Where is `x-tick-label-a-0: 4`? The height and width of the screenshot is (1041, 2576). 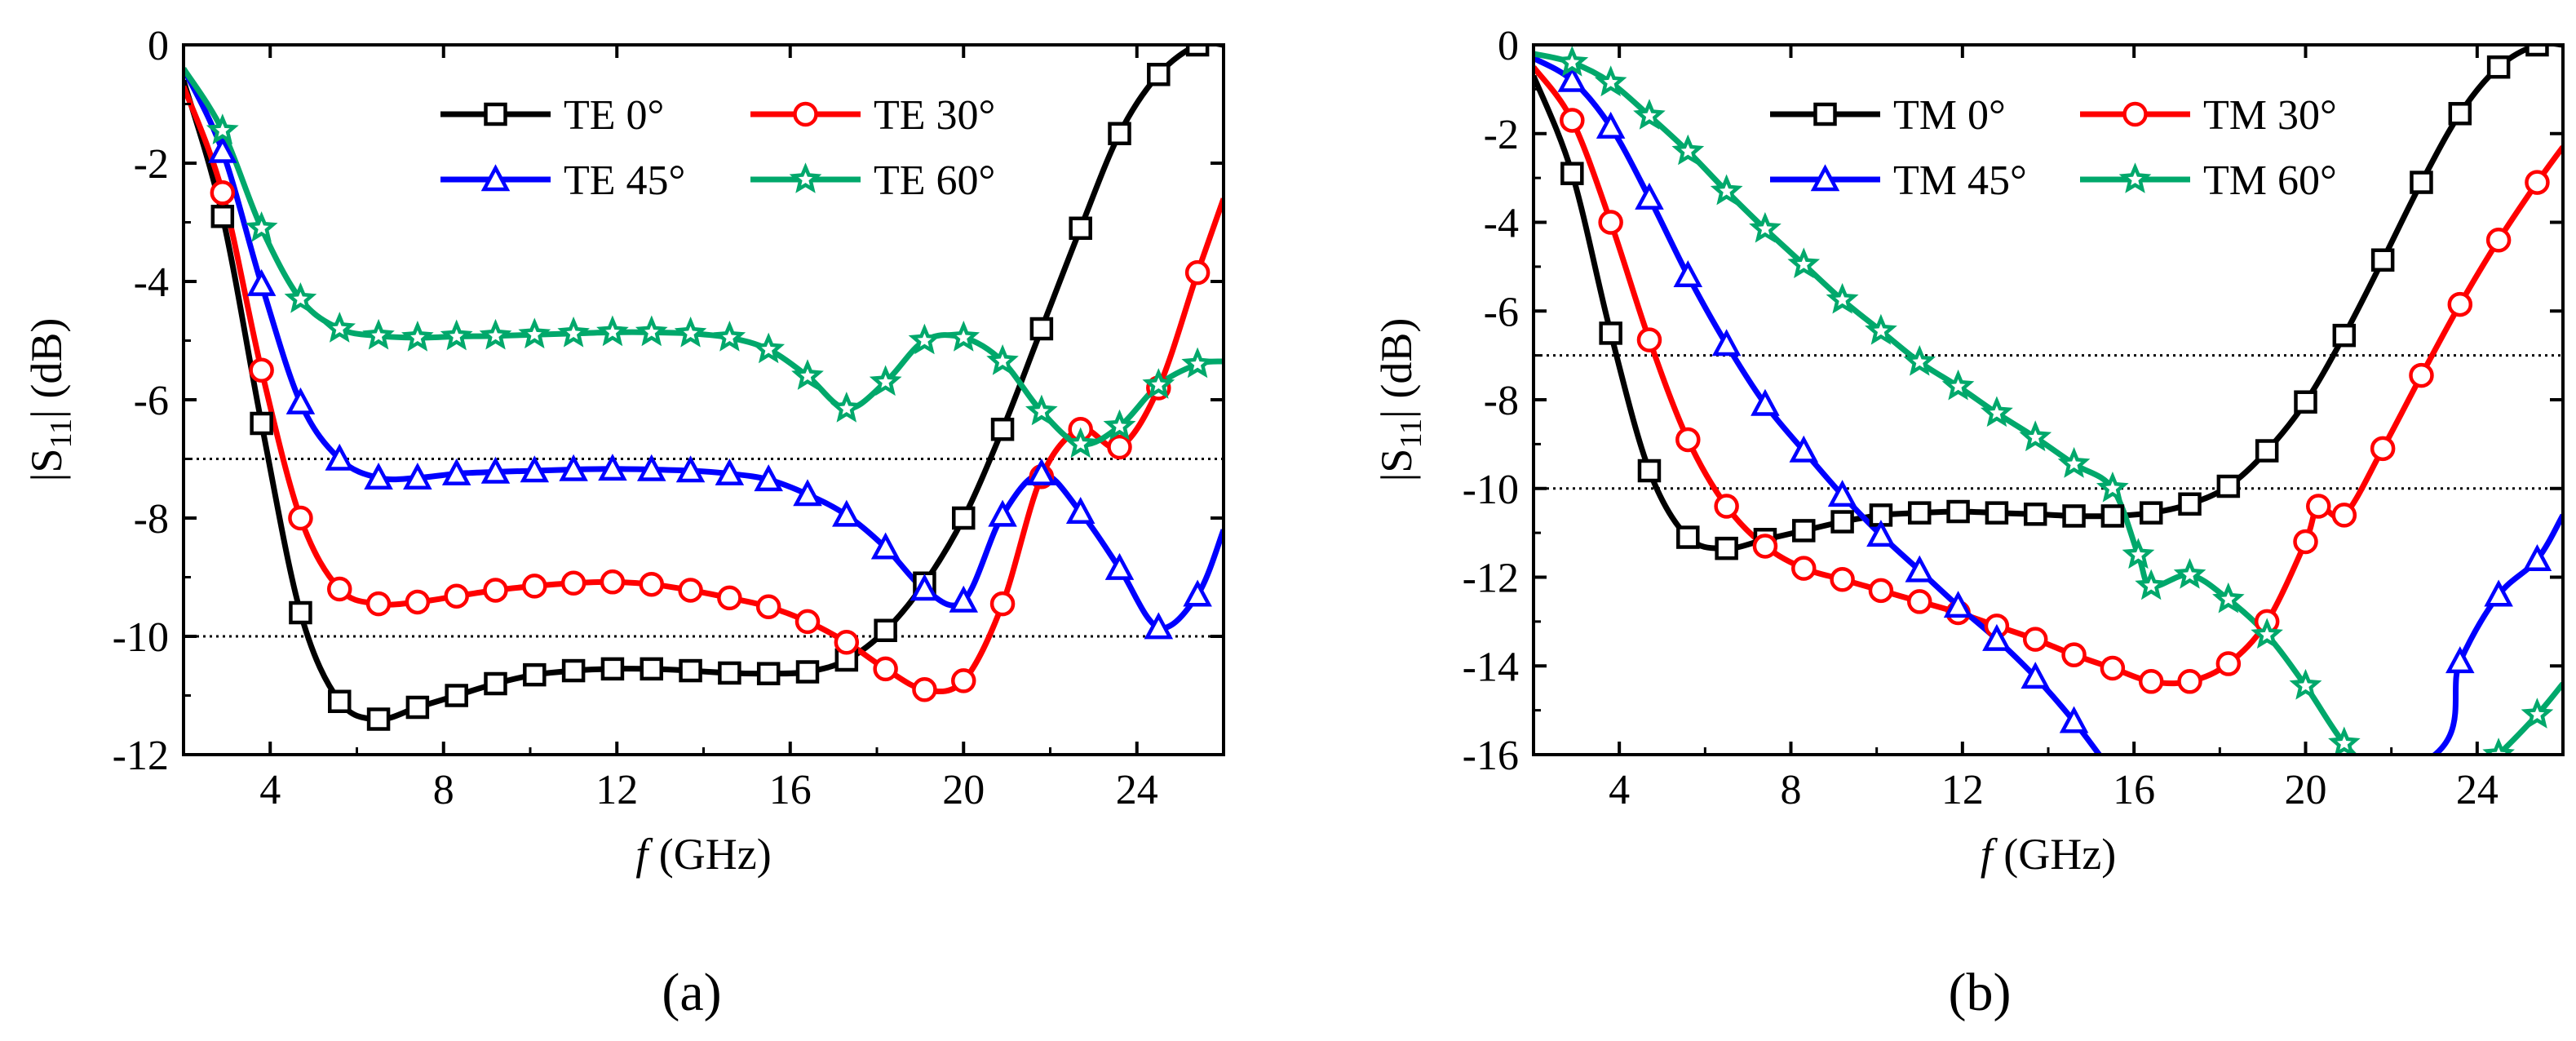 x-tick-label-a-0: 4 is located at coordinates (270, 790).